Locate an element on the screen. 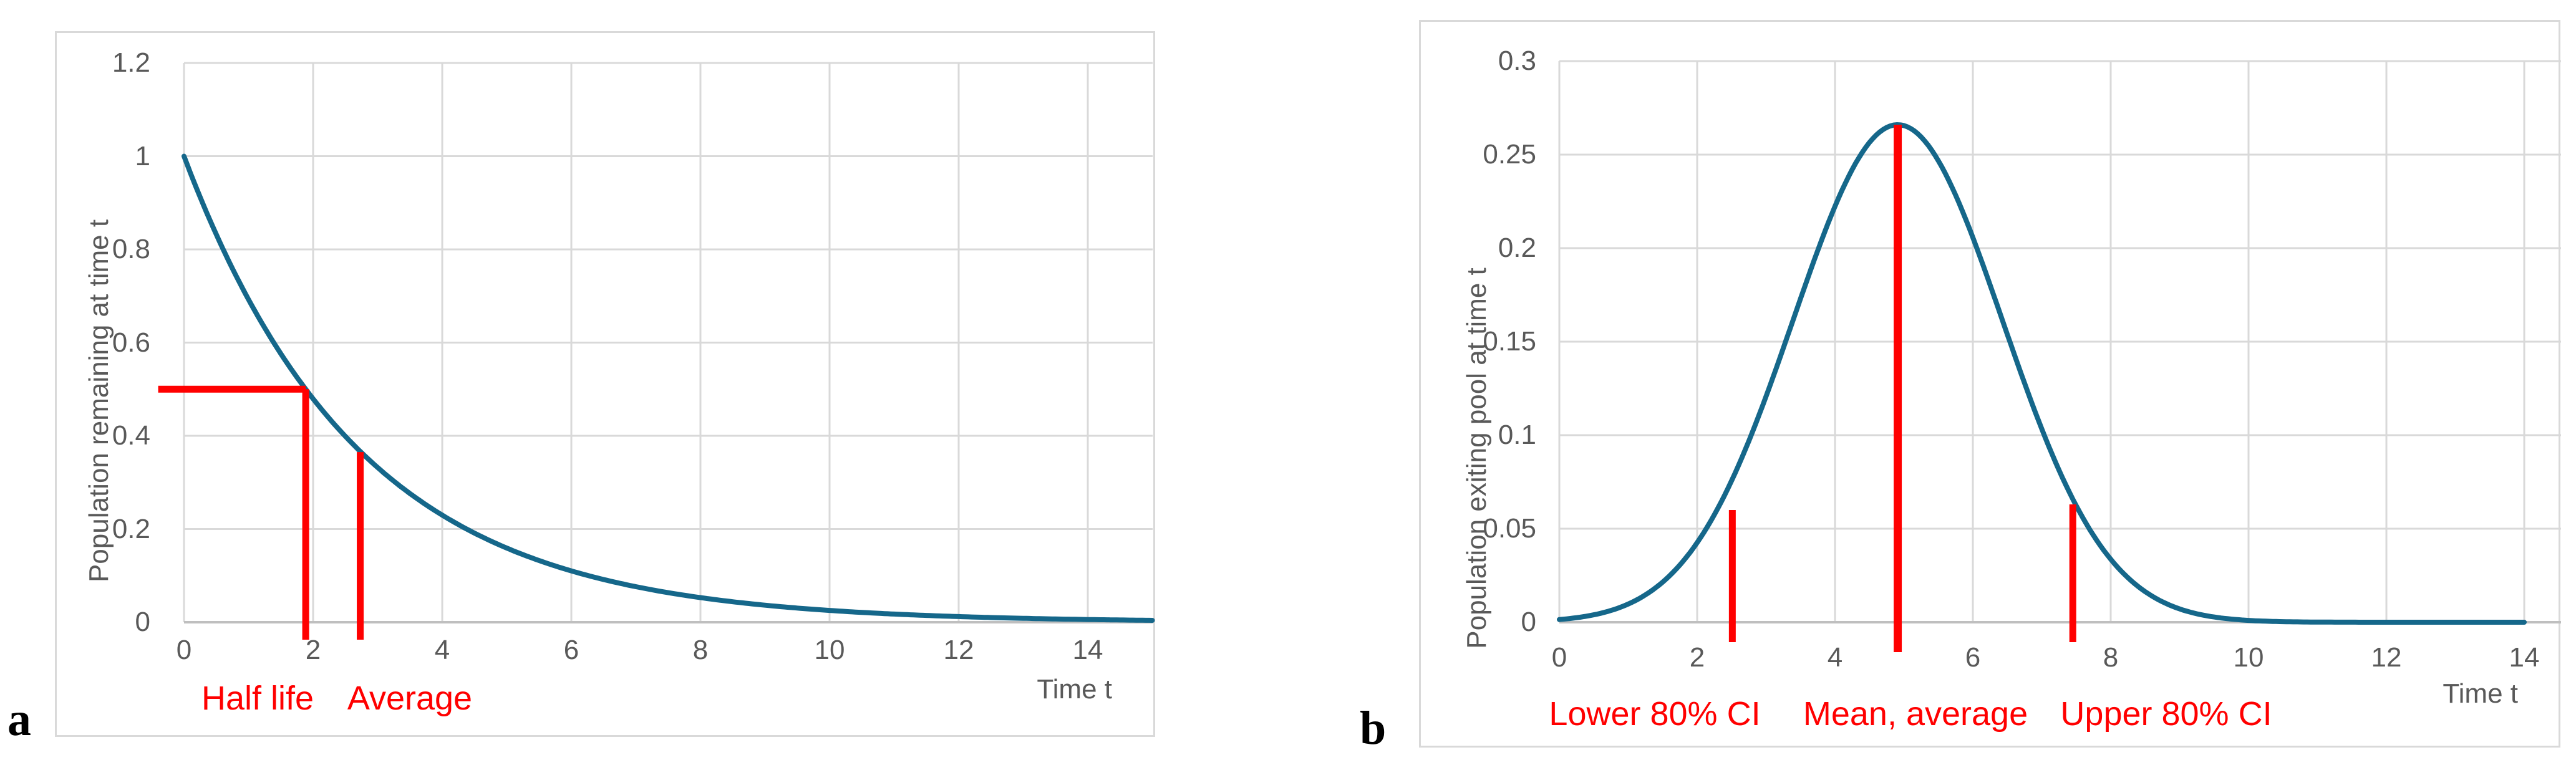  y-tick-label-0.15: 0.15 is located at coordinates (1509, 342).